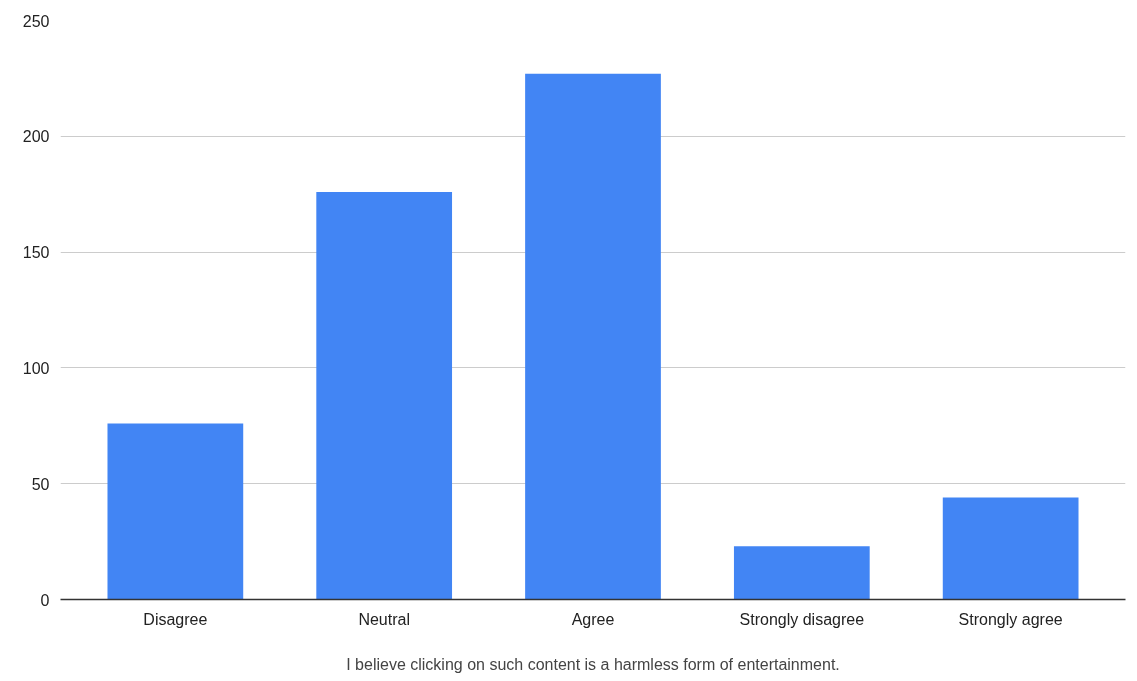  I want to click on y-tick-label: 150, so click(36, 253).